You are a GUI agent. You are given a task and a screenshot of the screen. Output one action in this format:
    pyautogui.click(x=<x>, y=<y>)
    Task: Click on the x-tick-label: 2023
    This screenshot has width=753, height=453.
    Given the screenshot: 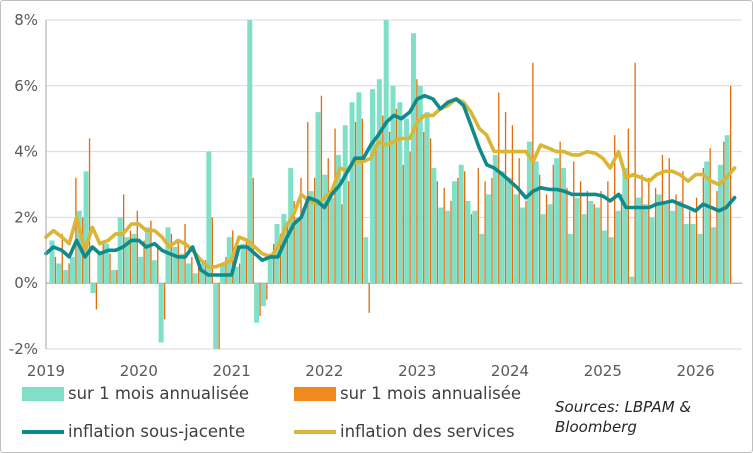 What is the action you would take?
    pyautogui.click(x=417, y=371)
    